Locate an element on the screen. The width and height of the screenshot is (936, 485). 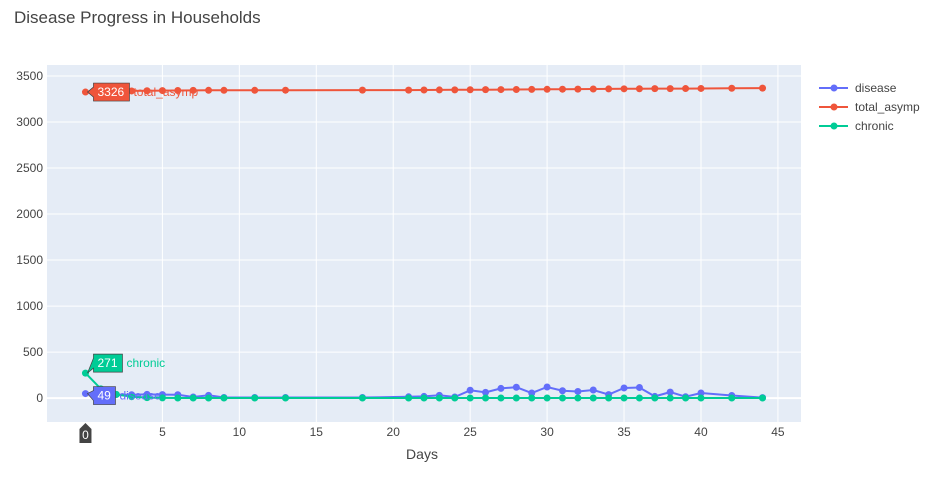
legend-item-chronic: chronic is located at coordinates (856, 126).